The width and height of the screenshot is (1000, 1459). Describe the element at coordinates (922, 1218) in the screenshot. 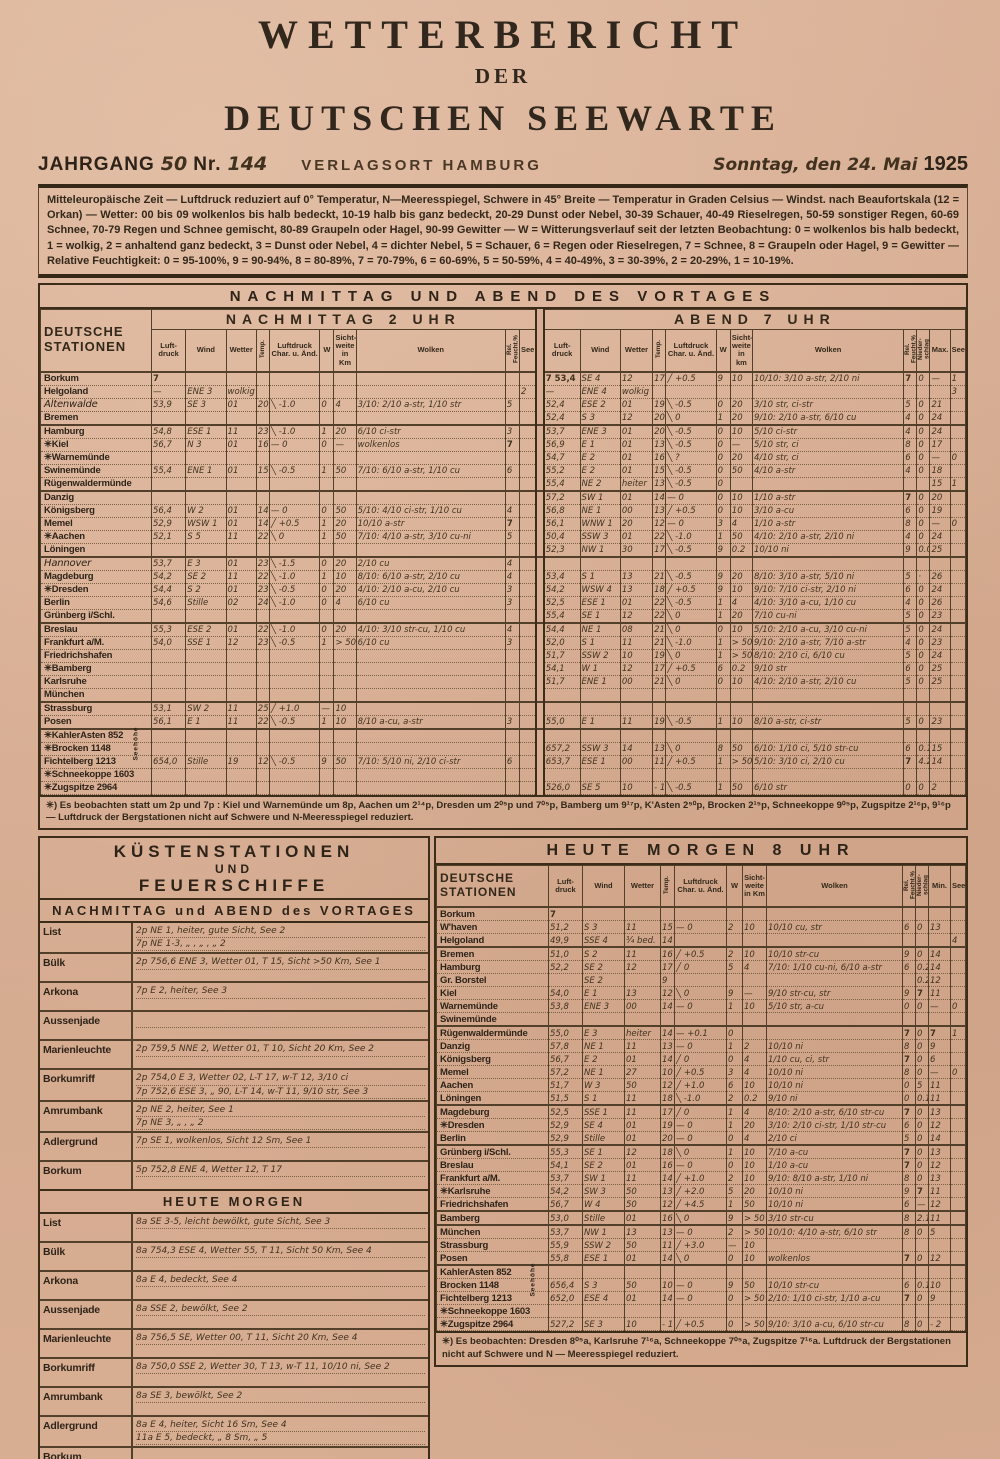

I see `data-cell: 2.1` at that location.